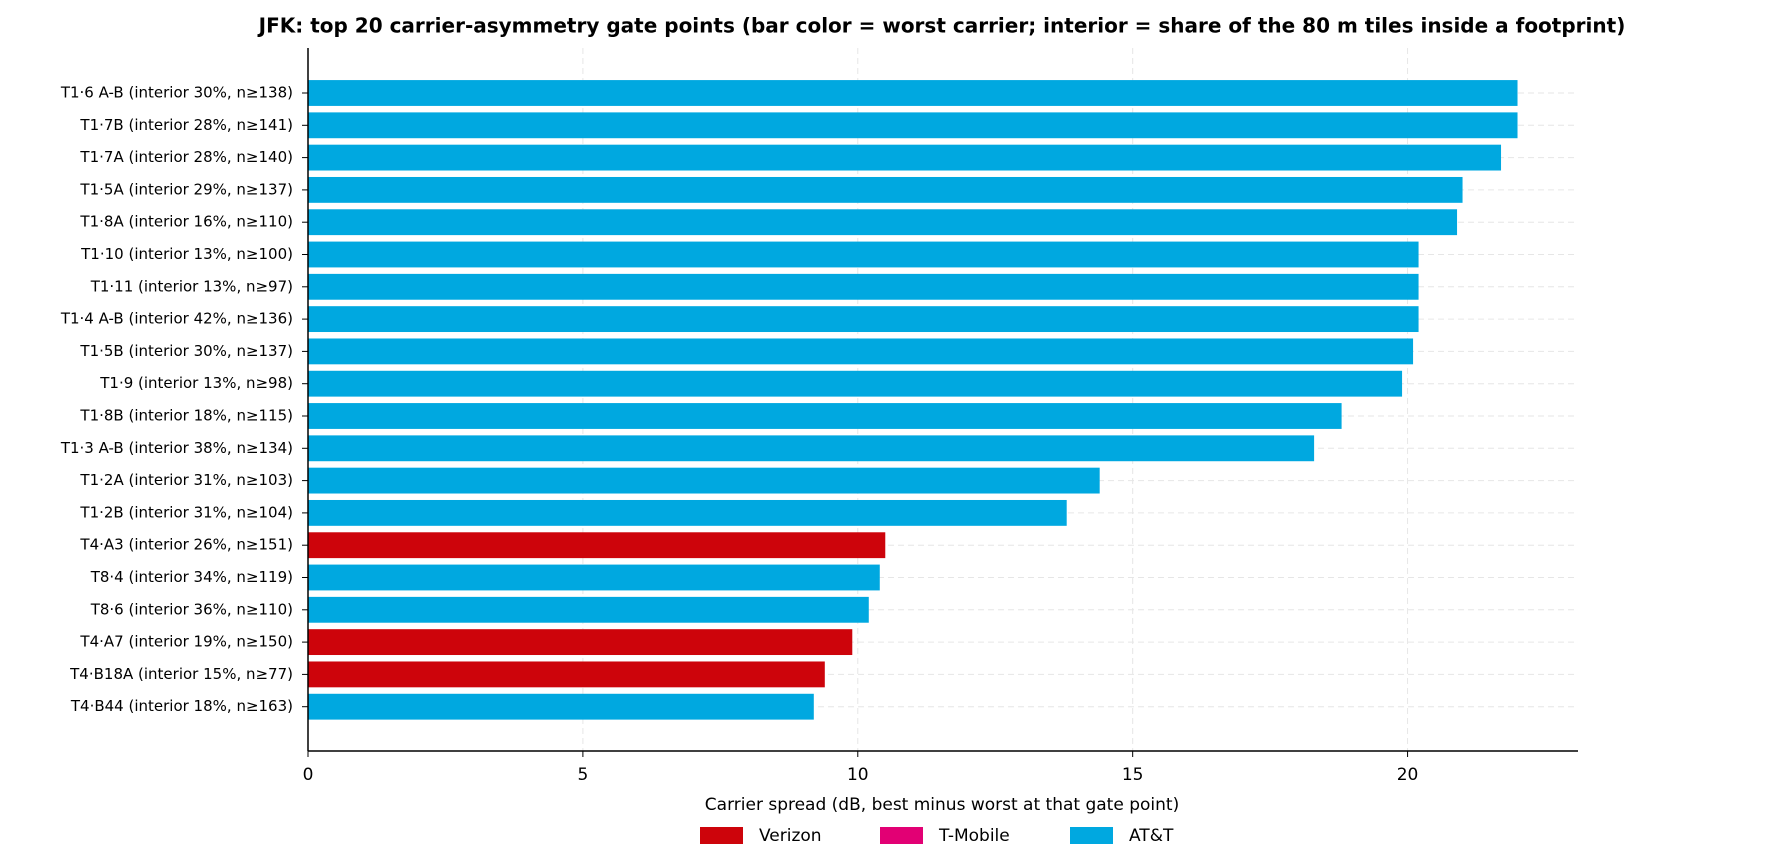 The height and width of the screenshot is (867, 1788). I want to click on y-tick-label: T1·8B (interior 18%, n≥115), so click(186, 416).